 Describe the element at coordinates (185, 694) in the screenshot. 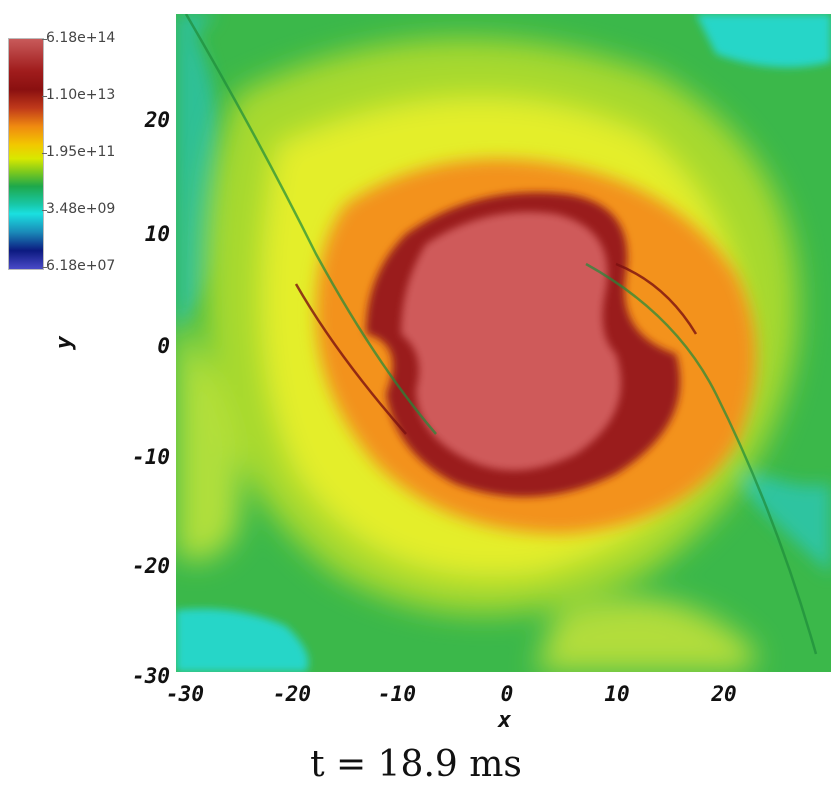

I see `x-tick-label: -30` at that location.